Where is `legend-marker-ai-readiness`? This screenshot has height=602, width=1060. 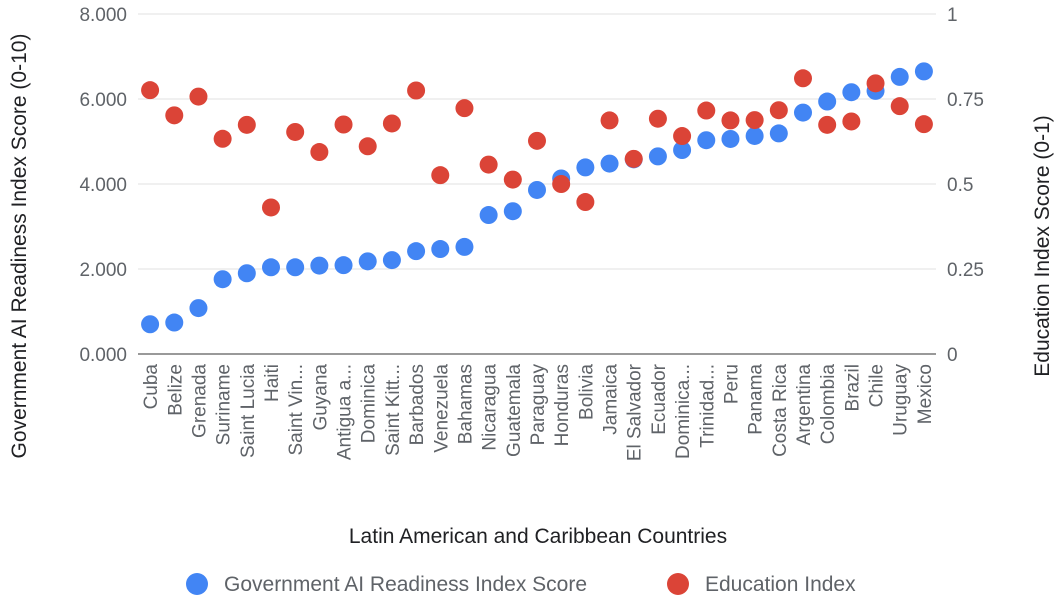
legend-marker-ai-readiness is located at coordinates (197, 584).